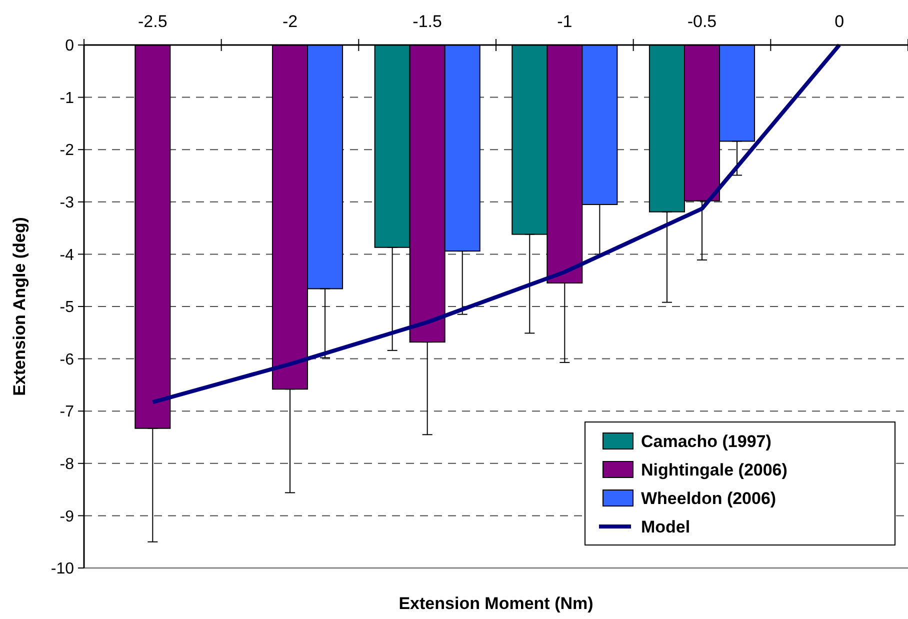  What do you see at coordinates (67, 412) in the screenshot?
I see `y-tick-label: -7` at bounding box center [67, 412].